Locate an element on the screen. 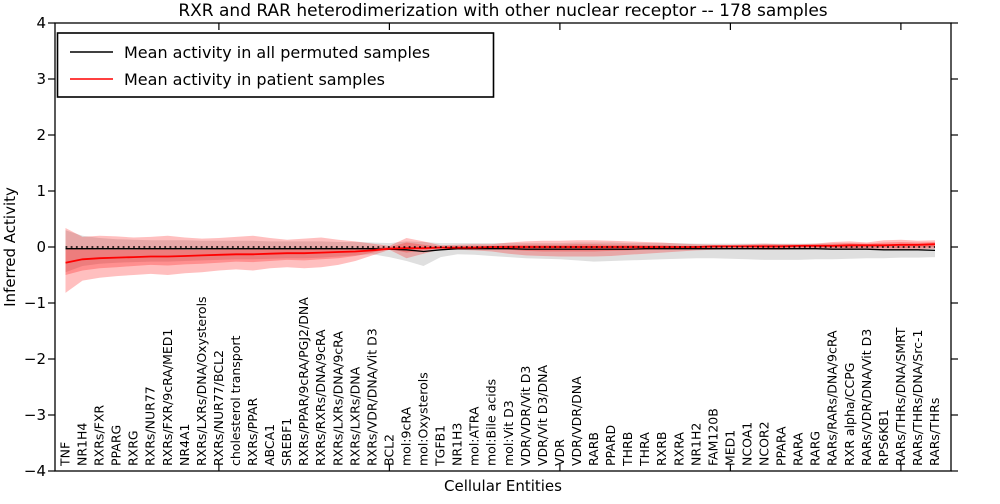 This screenshot has height=504, width=1000. x-category-label: VDR/Vit D3/DNA is located at coordinates (542, 415).